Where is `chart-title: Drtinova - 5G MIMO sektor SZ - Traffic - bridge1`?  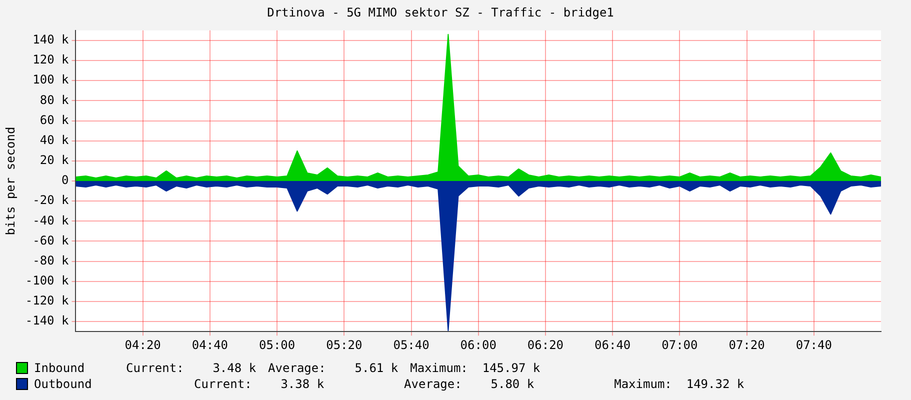 chart-title: Drtinova - 5G MIMO sektor SZ - Traffic - bridge1 is located at coordinates (440, 12).